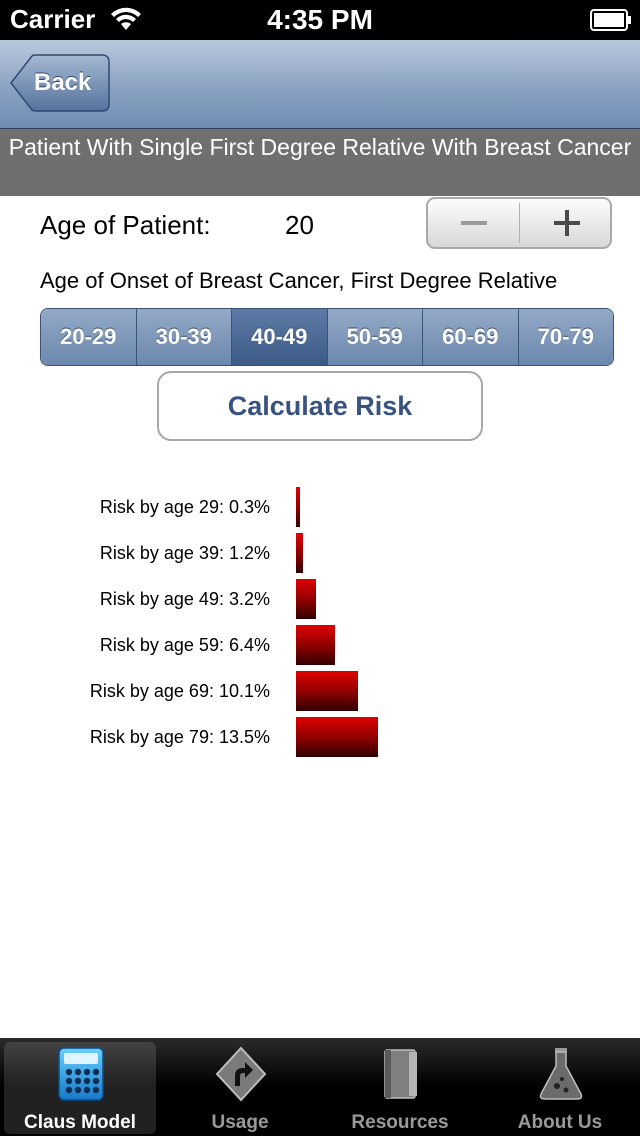  I want to click on risk-row: Risk by age 49: 3.2%, so click(320, 599).